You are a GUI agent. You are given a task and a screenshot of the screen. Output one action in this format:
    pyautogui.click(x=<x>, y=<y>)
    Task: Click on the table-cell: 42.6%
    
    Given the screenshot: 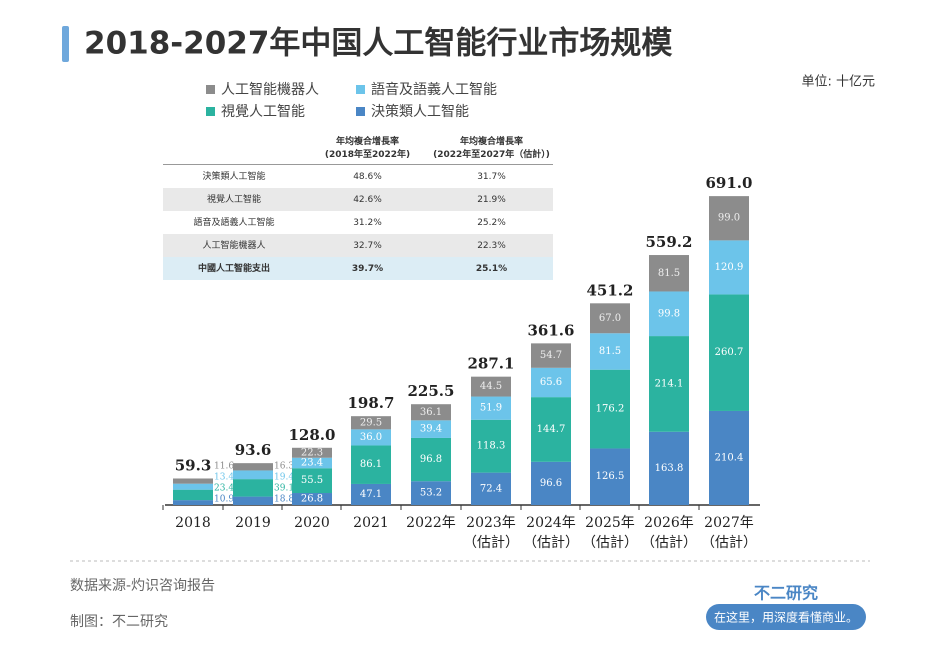 What is the action you would take?
    pyautogui.click(x=367, y=200)
    